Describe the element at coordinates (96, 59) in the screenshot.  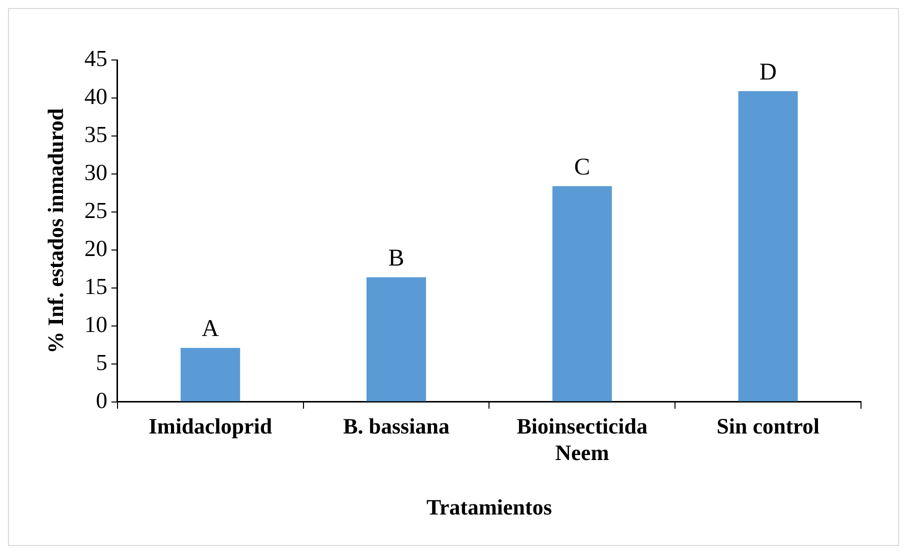
I see `y-tick-label: 45` at that location.